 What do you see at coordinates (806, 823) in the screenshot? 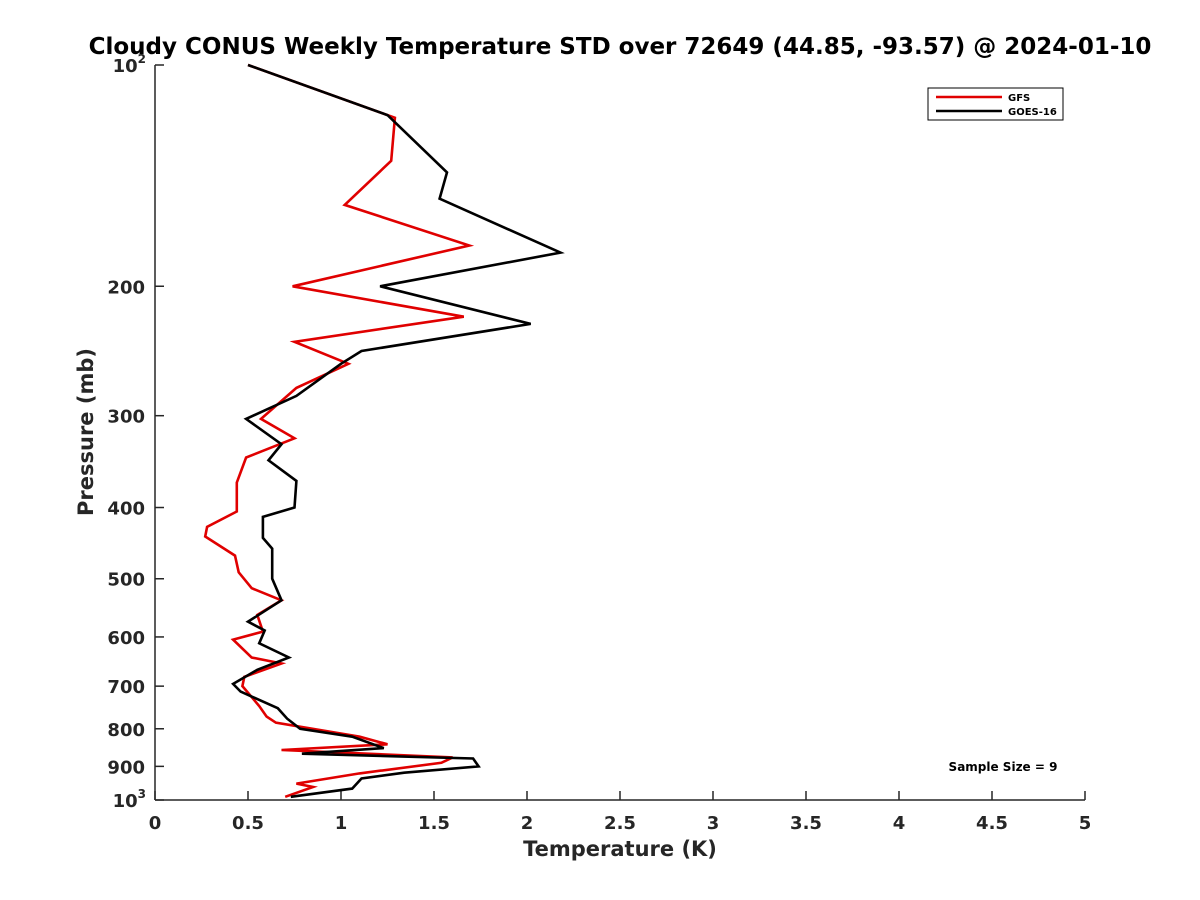
I see `x-tick-label: 3.5` at bounding box center [806, 823].